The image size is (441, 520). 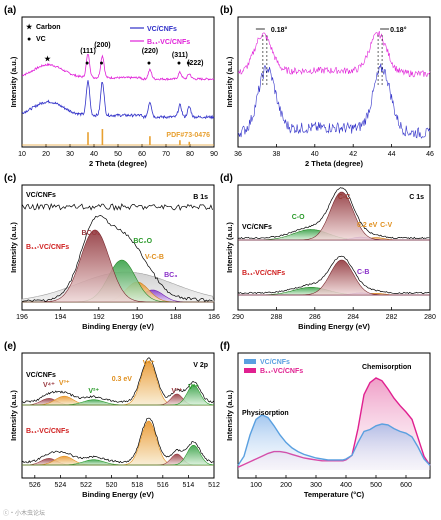 What do you see at coordinates (86, 485) in the screenshot?
I see `x-tick-label: 522` at bounding box center [86, 485].